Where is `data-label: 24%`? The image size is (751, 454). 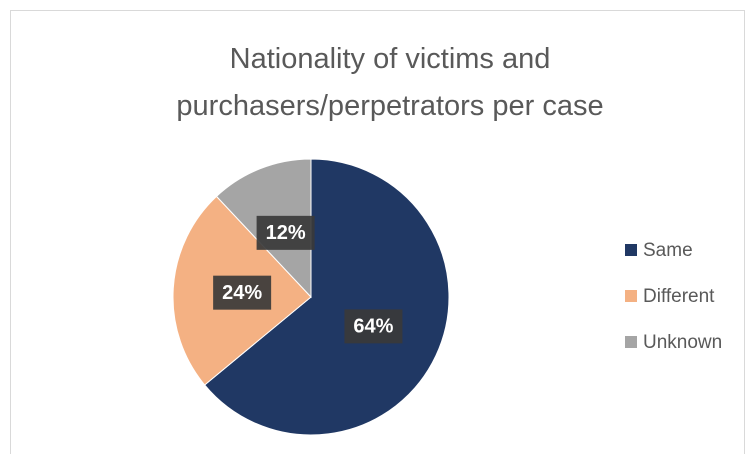
data-label: 24% is located at coordinates (242, 293).